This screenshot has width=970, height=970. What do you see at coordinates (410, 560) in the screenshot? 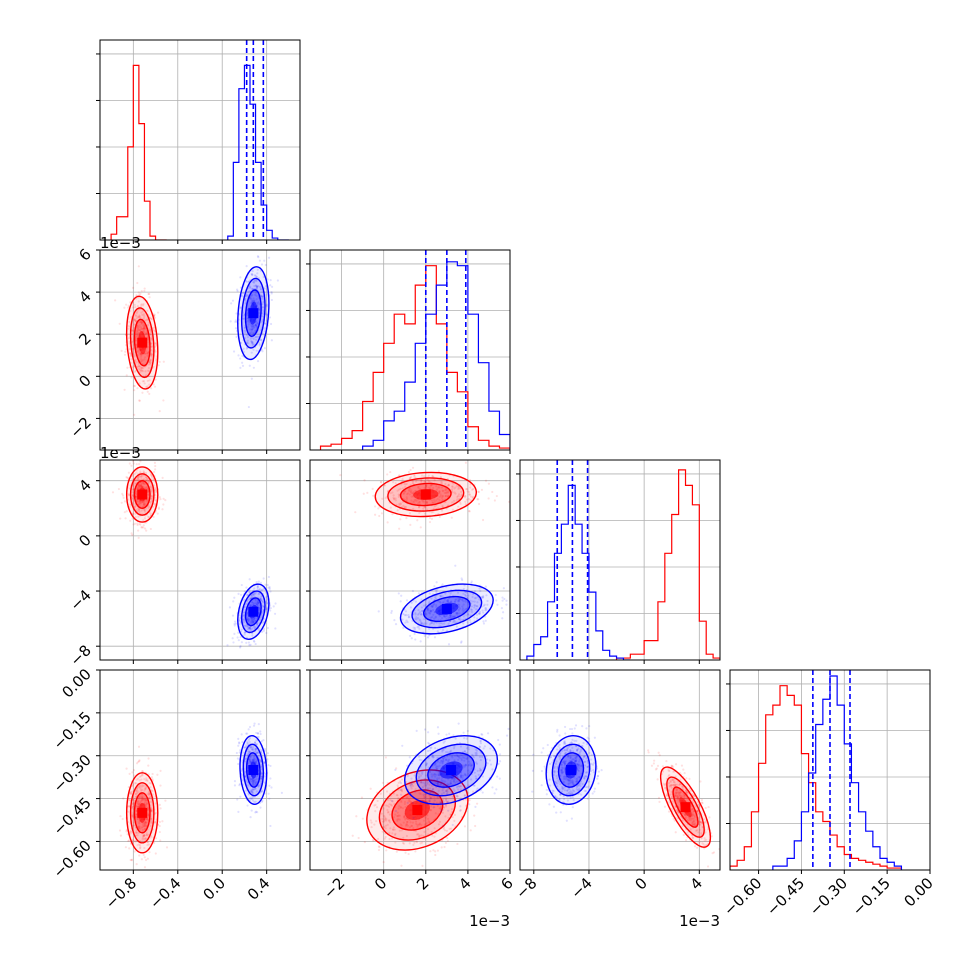
I see `panel-frame` at bounding box center [410, 560].